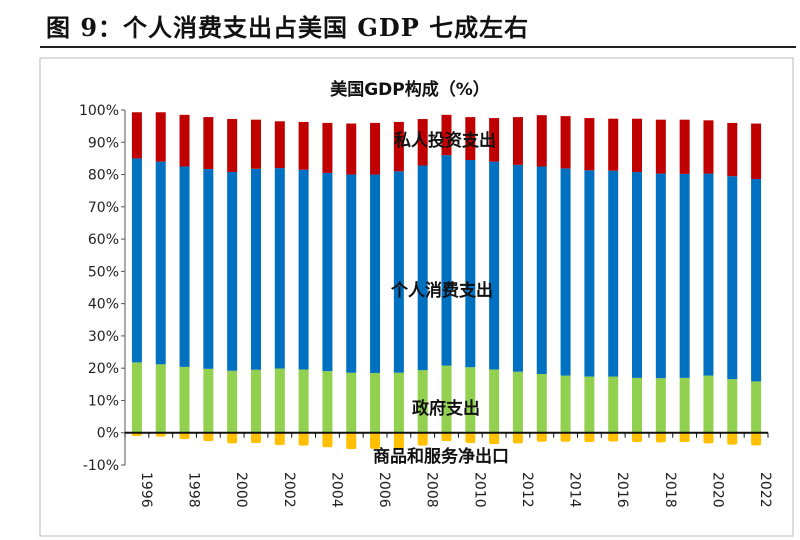 This screenshot has height=540, width=800. What do you see at coordinates (103, 176) in the screenshot?
I see `y-tick-label: 80%` at bounding box center [103, 176].